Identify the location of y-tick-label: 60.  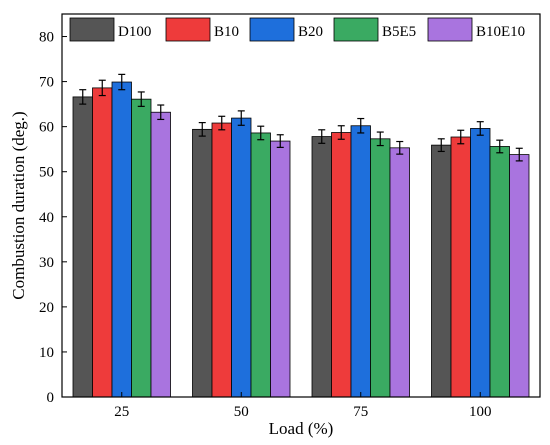
(46, 128).